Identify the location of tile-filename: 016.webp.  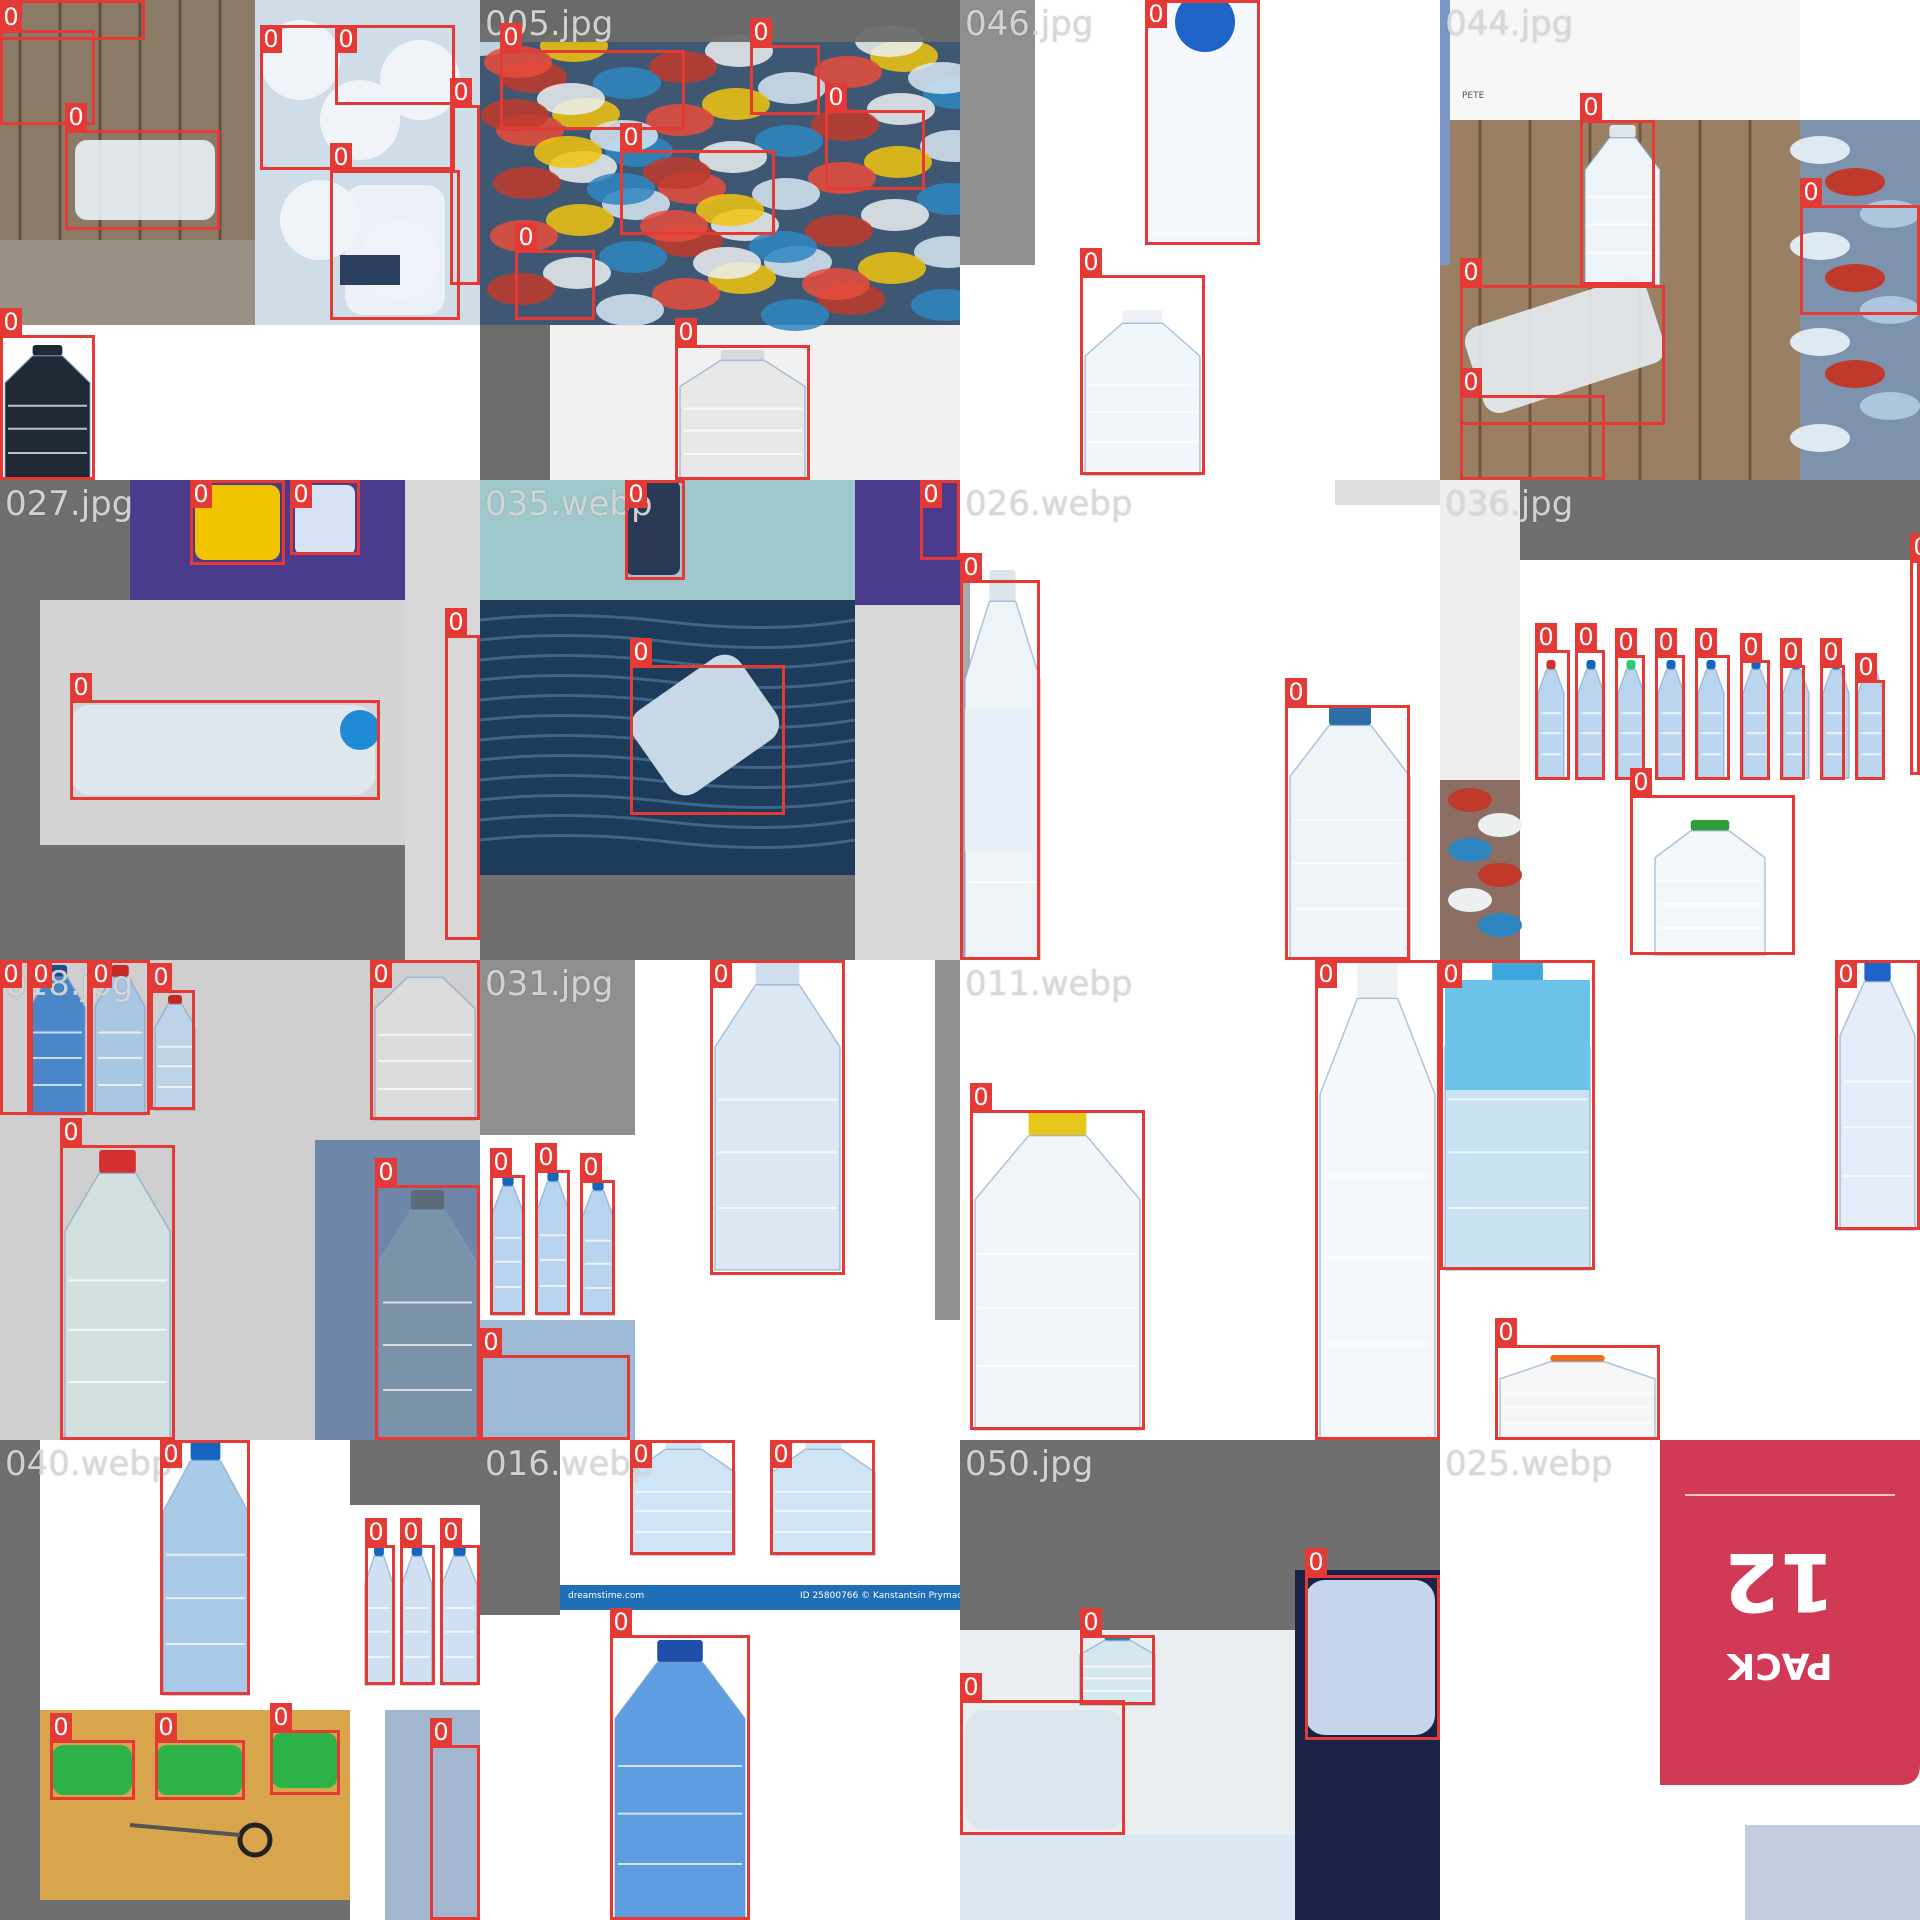
(569, 1464).